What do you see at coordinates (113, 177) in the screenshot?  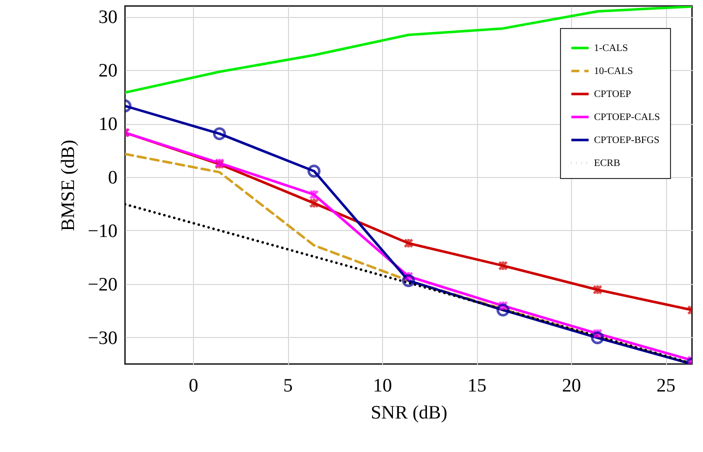 I see `y-tick-label: 0` at bounding box center [113, 177].